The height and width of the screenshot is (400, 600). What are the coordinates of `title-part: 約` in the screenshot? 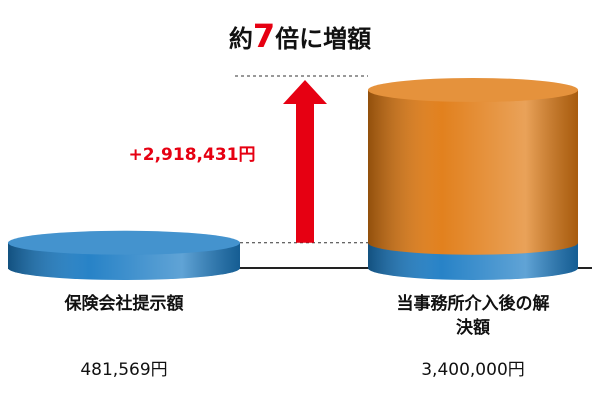 It's located at (241, 39).